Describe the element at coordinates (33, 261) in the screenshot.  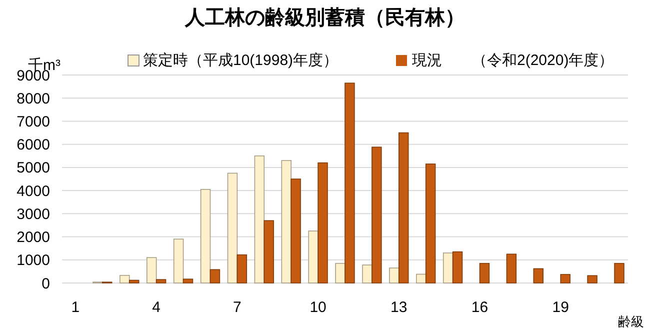
I see `y-tick-label: 1000` at that location.